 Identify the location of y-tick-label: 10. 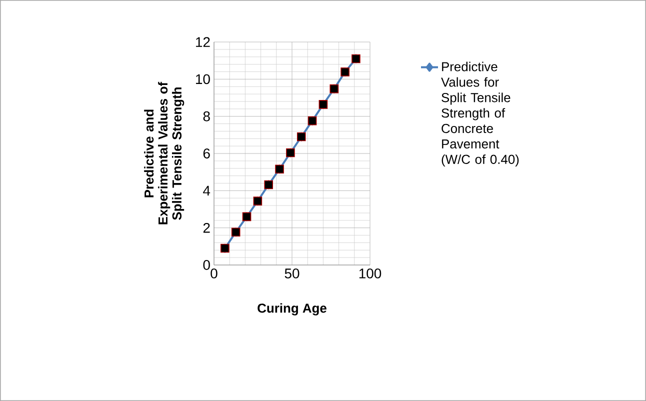
(203, 79).